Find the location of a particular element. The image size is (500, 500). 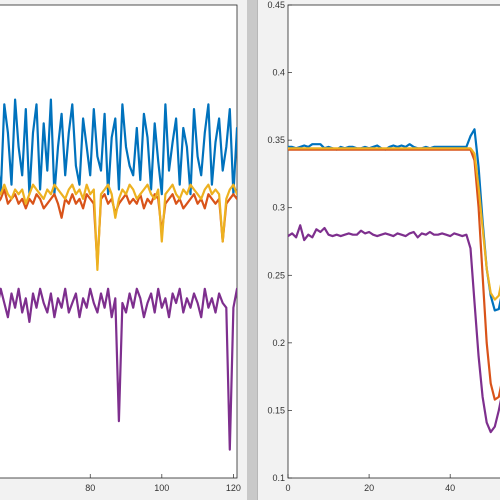

x-tick-label: 0 is located at coordinates (287, 488).